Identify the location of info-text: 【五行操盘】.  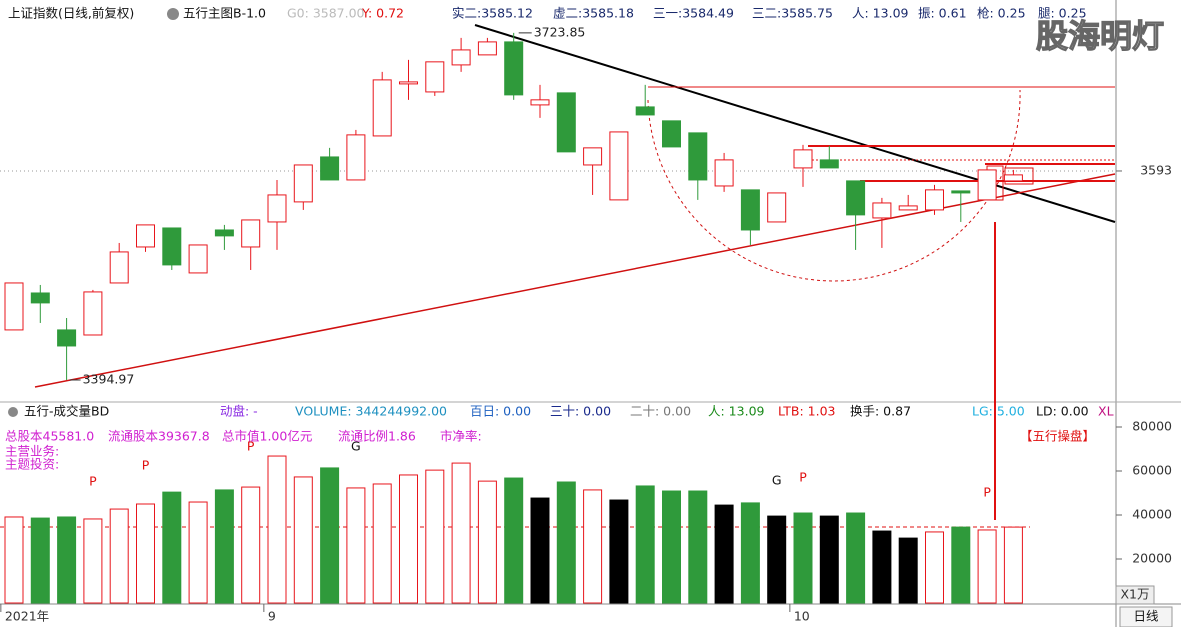
(1057, 436).